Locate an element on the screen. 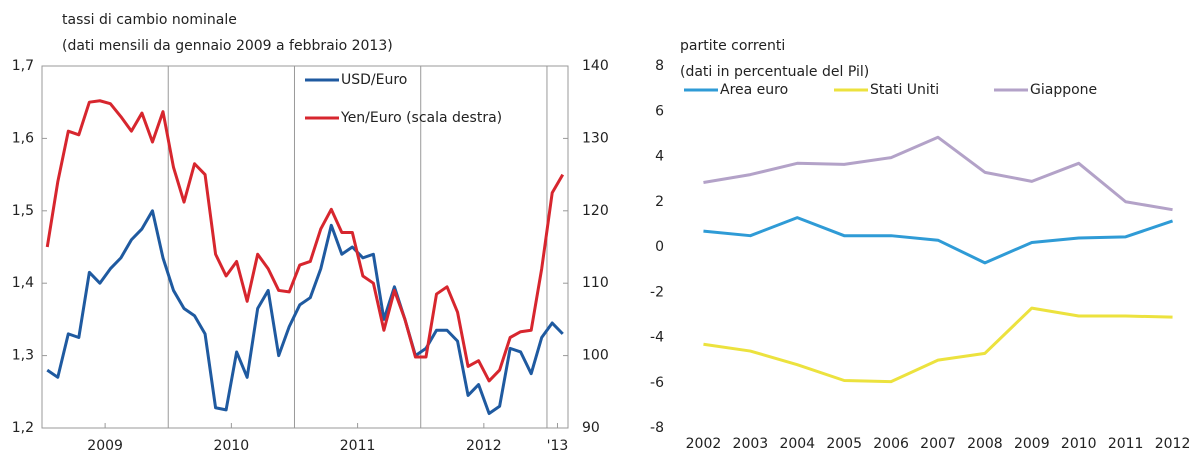 The width and height of the screenshot is (1199, 454). legend-label: Giappone is located at coordinates (1063, 90).